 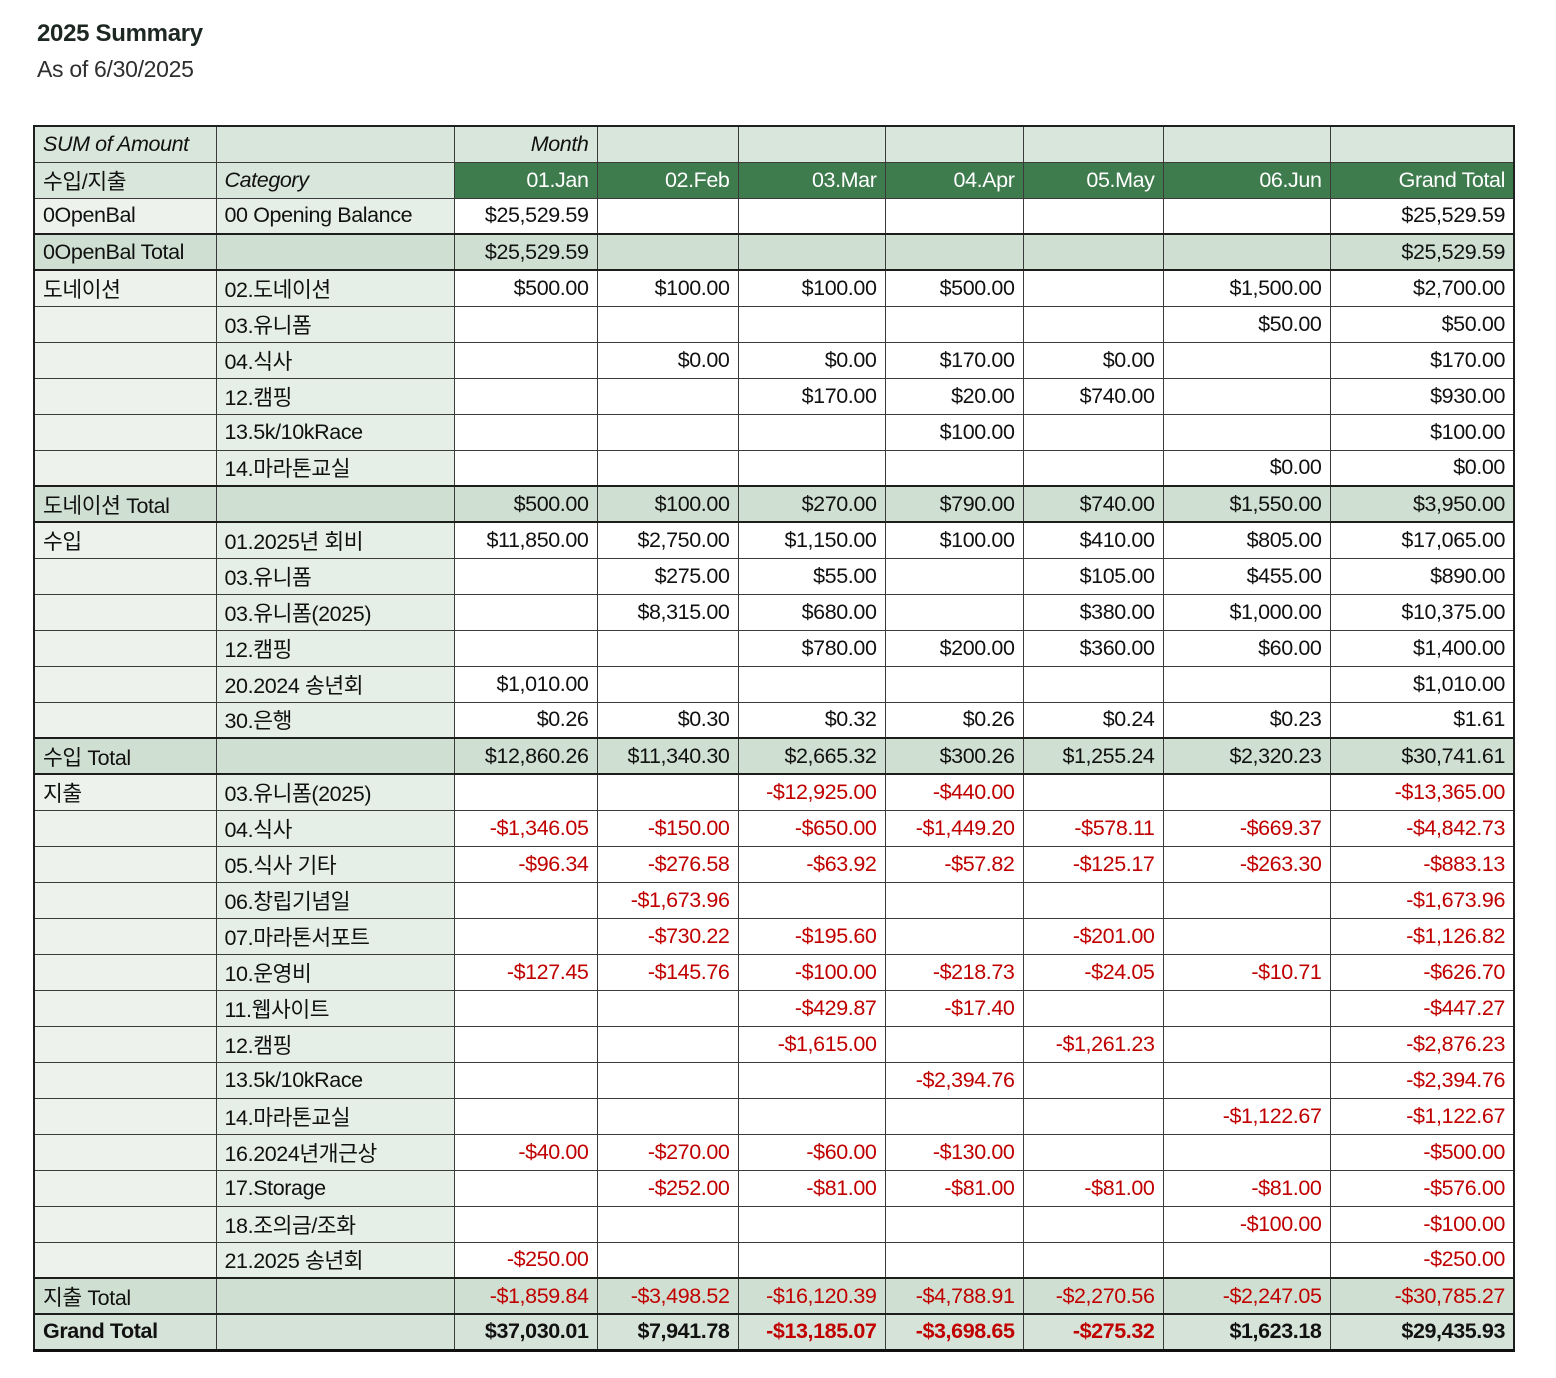 I want to click on value-cell: $8,315.00, so click(x=667, y=612).